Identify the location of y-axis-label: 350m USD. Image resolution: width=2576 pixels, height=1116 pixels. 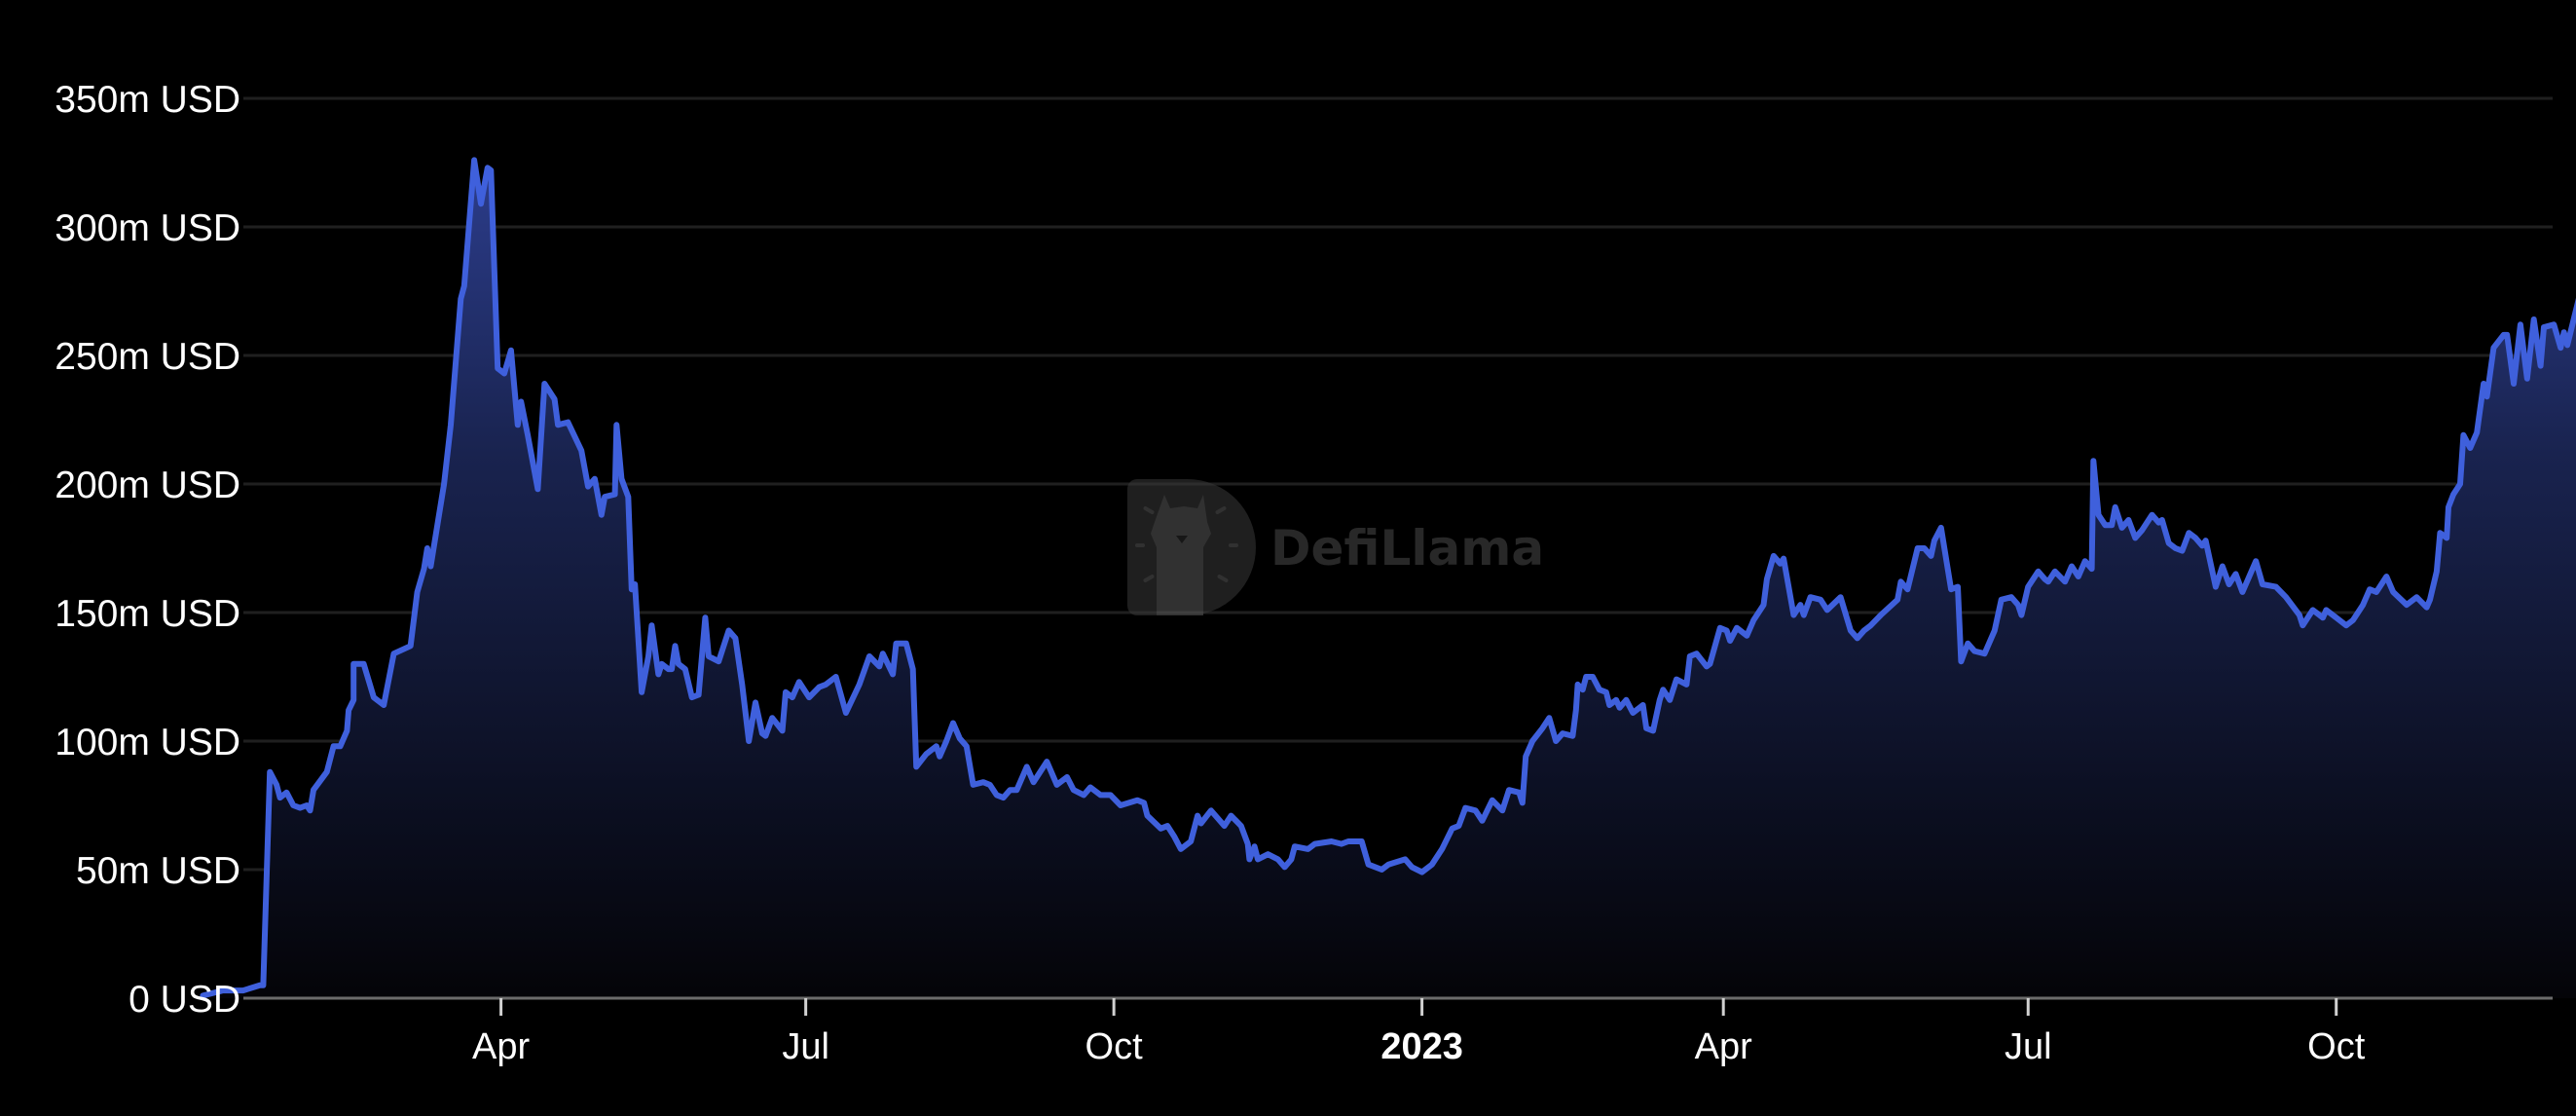
(147, 100).